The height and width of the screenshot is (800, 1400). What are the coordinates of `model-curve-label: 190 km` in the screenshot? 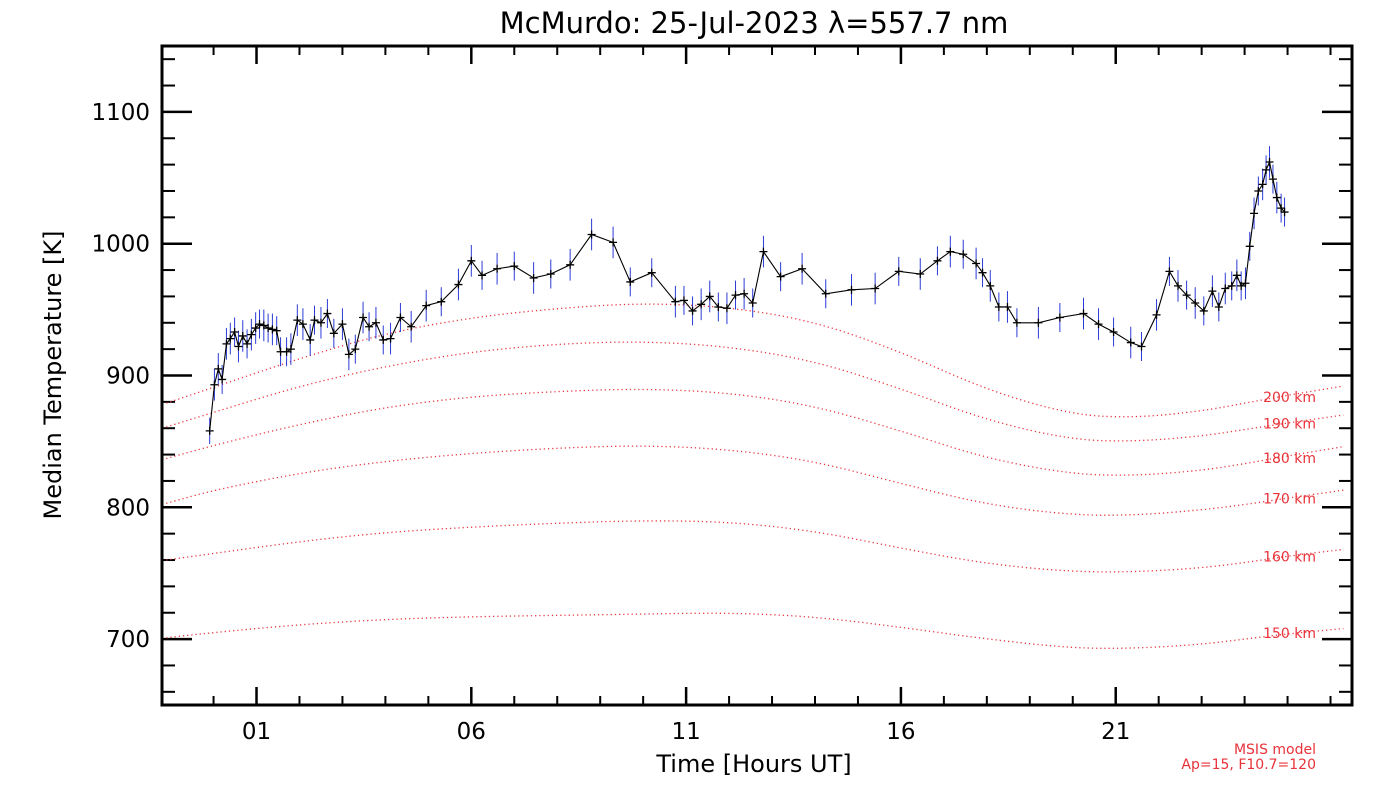 It's located at (1289, 425).